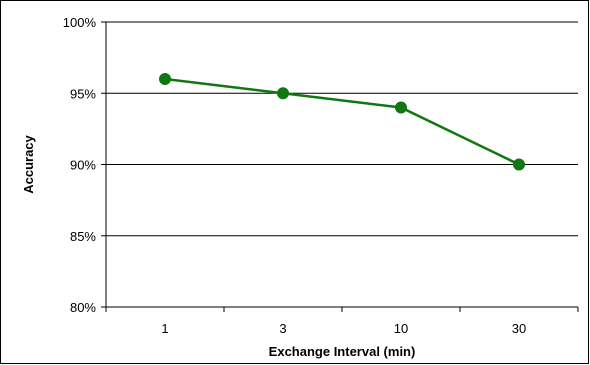 This screenshot has height=365, width=590. What do you see at coordinates (342, 321) in the screenshot?
I see `x-axis-ticks: 1 3 10 30` at bounding box center [342, 321].